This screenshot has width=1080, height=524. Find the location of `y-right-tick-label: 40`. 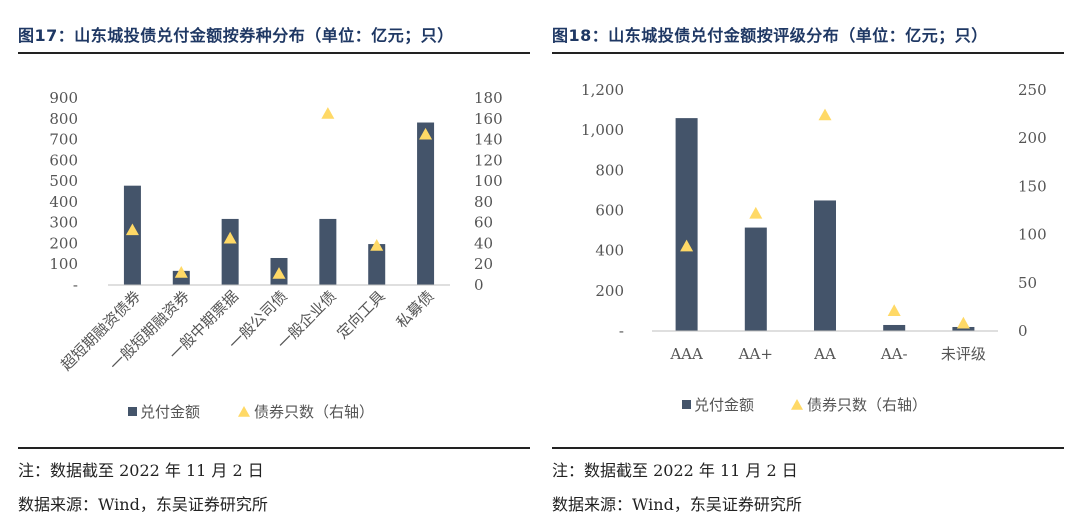

y-right-tick-label: 40 is located at coordinates (483, 243).